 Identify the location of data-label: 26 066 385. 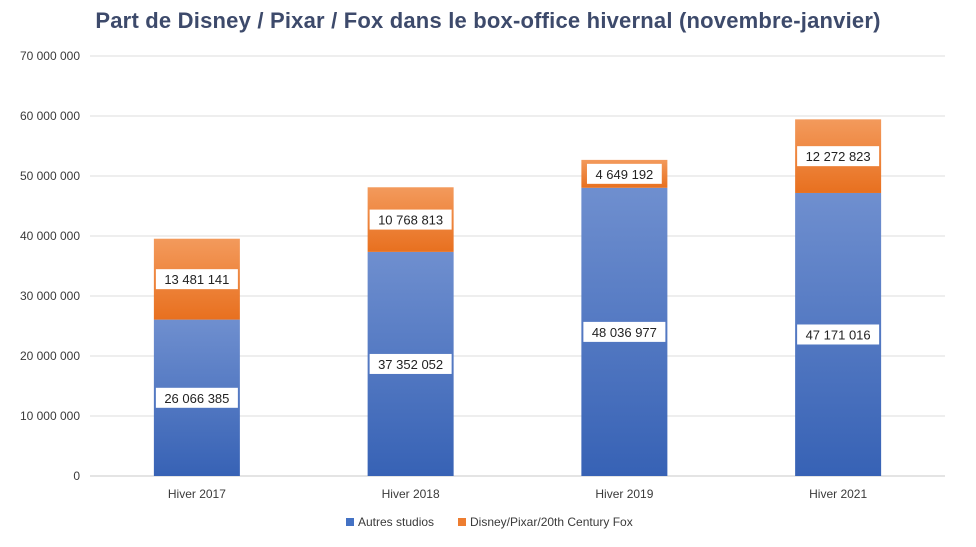
(196, 398).